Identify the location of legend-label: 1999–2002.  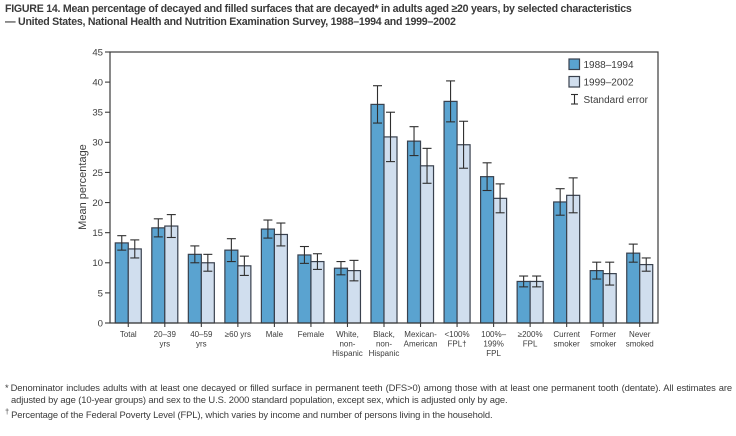
(609, 83).